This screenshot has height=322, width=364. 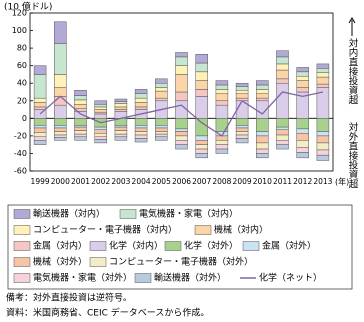 I want to click on x-tick-label: 2012, so click(x=302, y=181).